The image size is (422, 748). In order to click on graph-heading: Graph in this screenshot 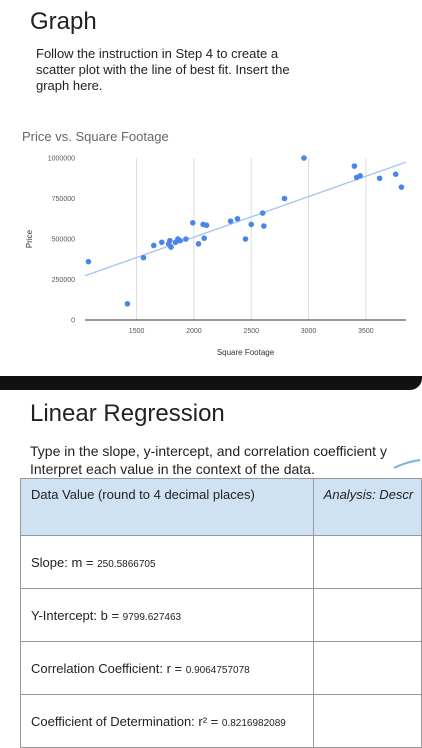, I will do `click(63, 21)`.